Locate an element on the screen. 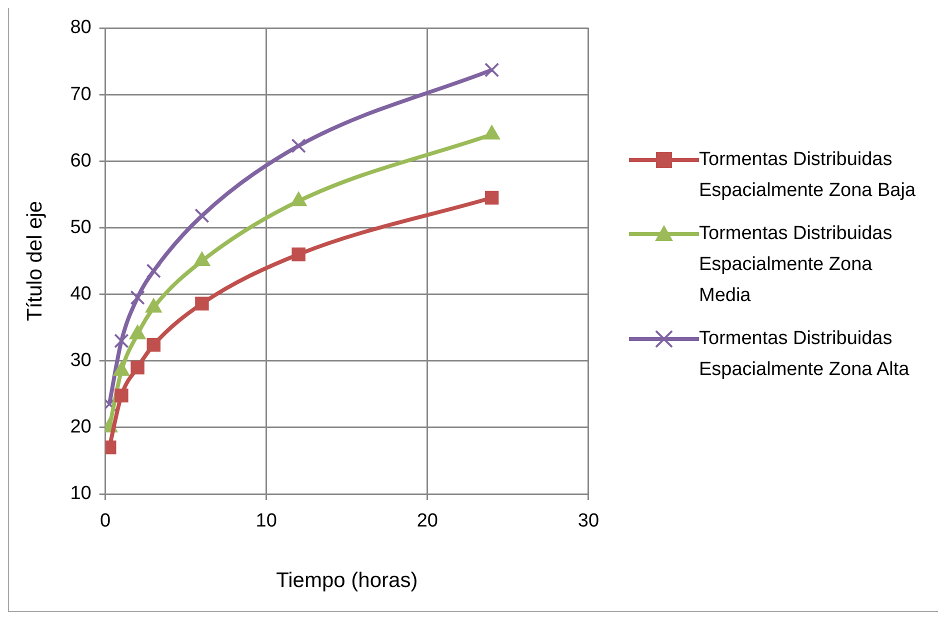  y-tick-label: 40 is located at coordinates (81, 294).